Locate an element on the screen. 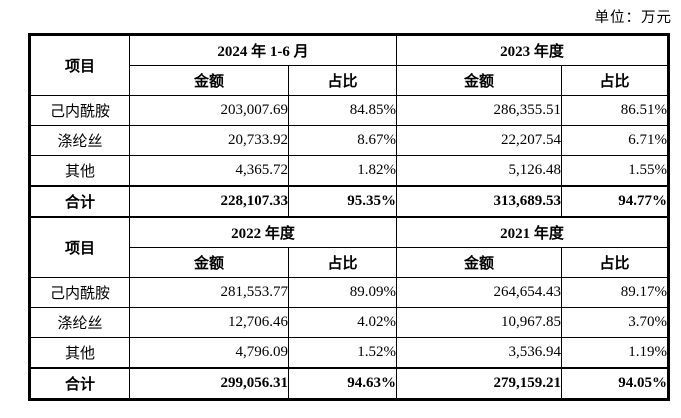 The height and width of the screenshot is (418, 681). unit-label: 单位：万元 is located at coordinates (633, 18).